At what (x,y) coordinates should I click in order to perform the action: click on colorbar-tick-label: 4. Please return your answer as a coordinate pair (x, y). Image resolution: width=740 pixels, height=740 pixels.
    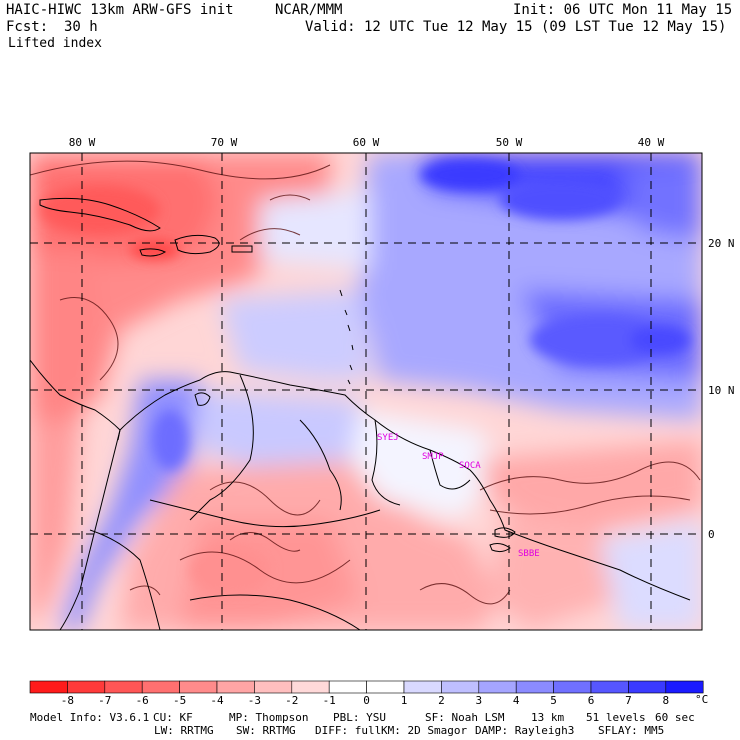
    Looking at the image, I should click on (516, 700).